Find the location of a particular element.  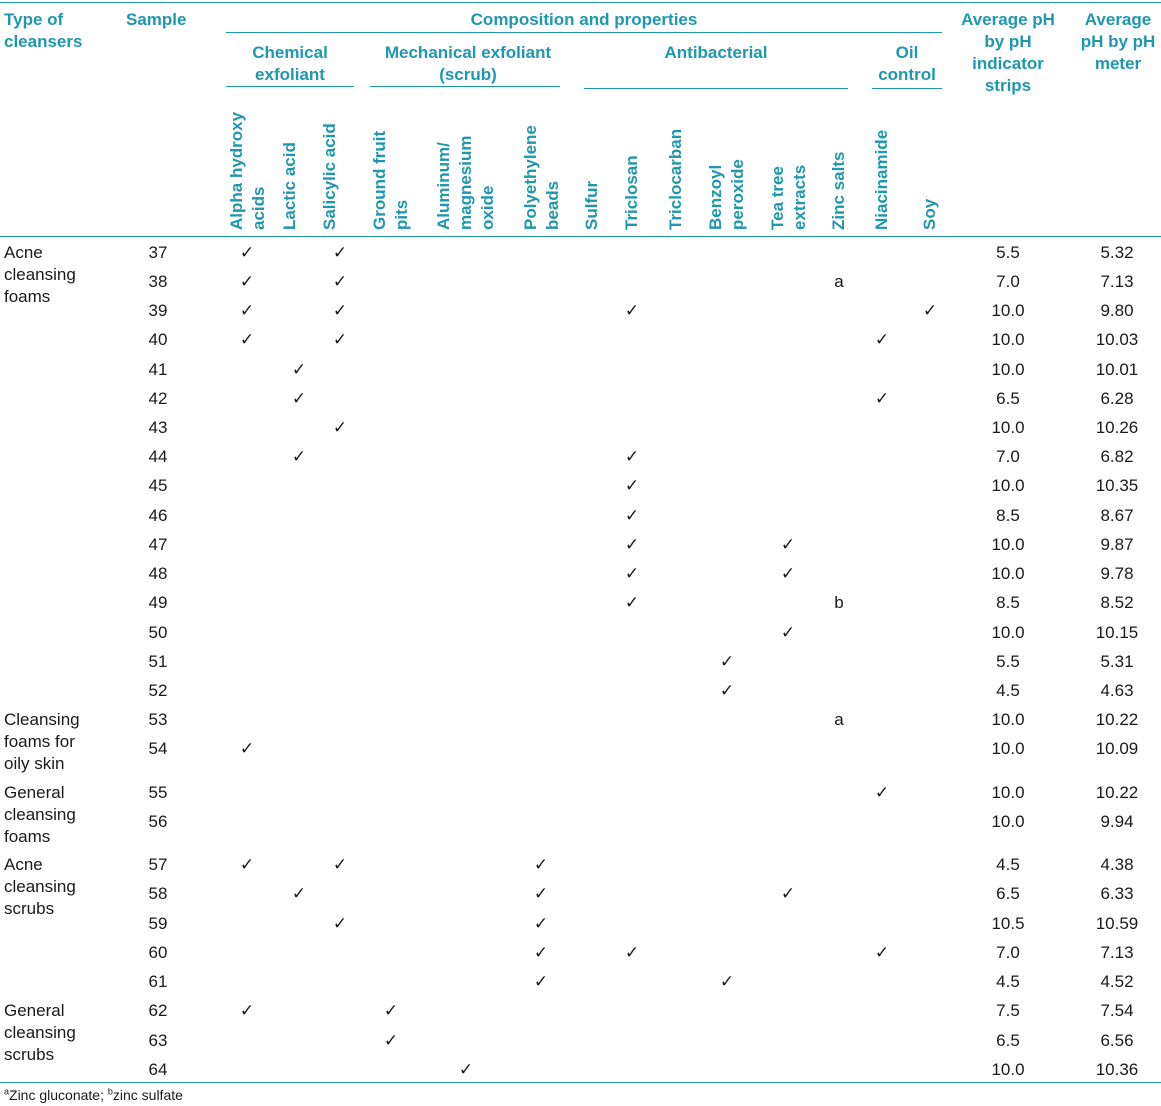

sample-id: 43 is located at coordinates (158, 427).